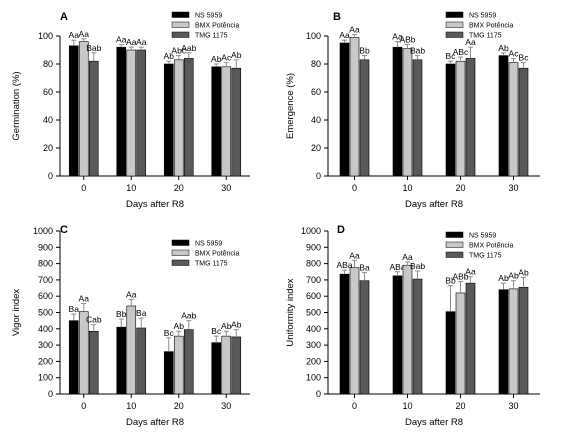 The image size is (564, 433). I want to click on significance-label: Ac, so click(514, 53).